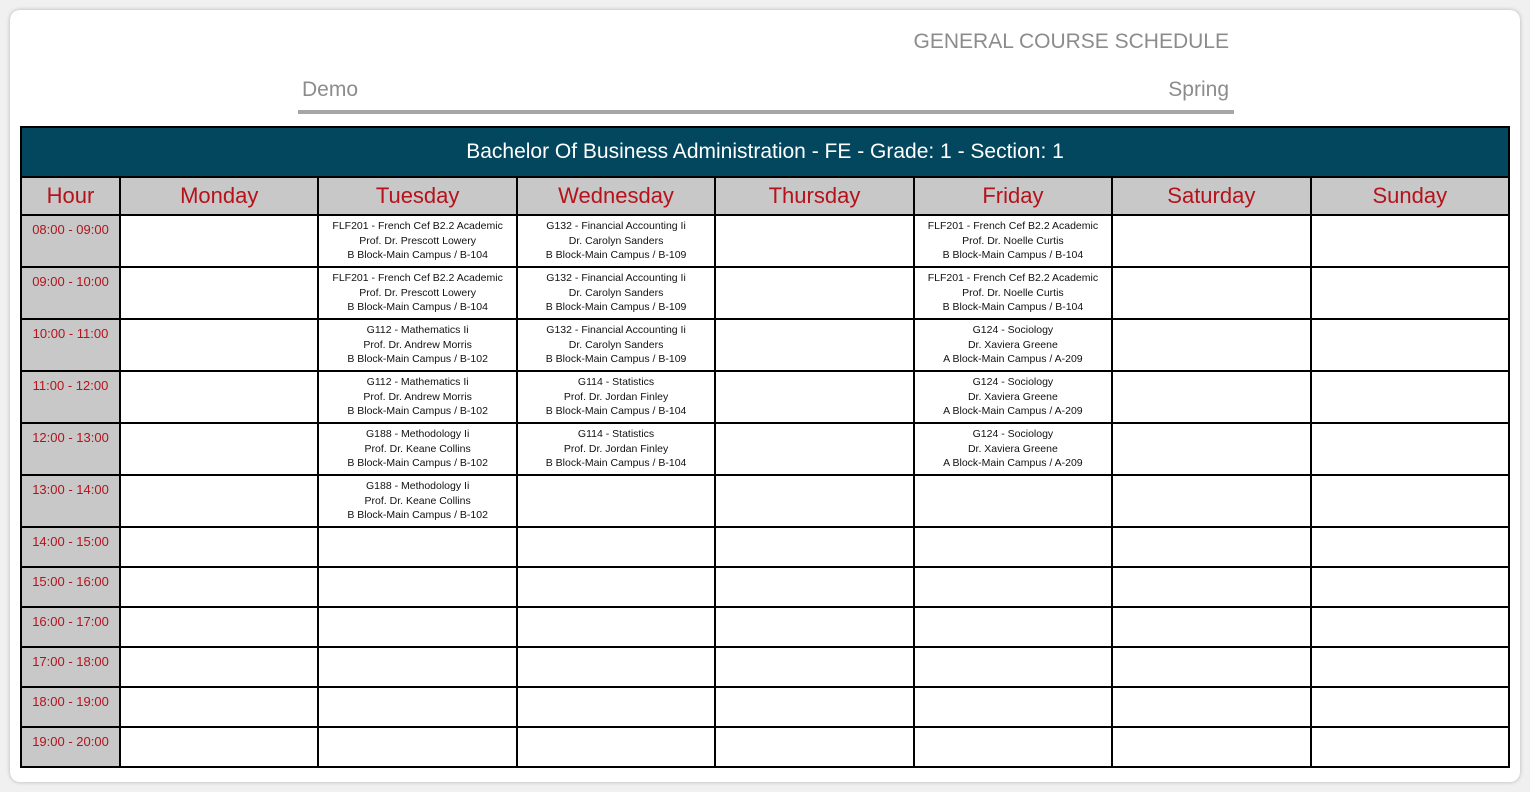 The image size is (1530, 792). I want to click on table-row: 17:00 - 18:00, so click(765, 667).